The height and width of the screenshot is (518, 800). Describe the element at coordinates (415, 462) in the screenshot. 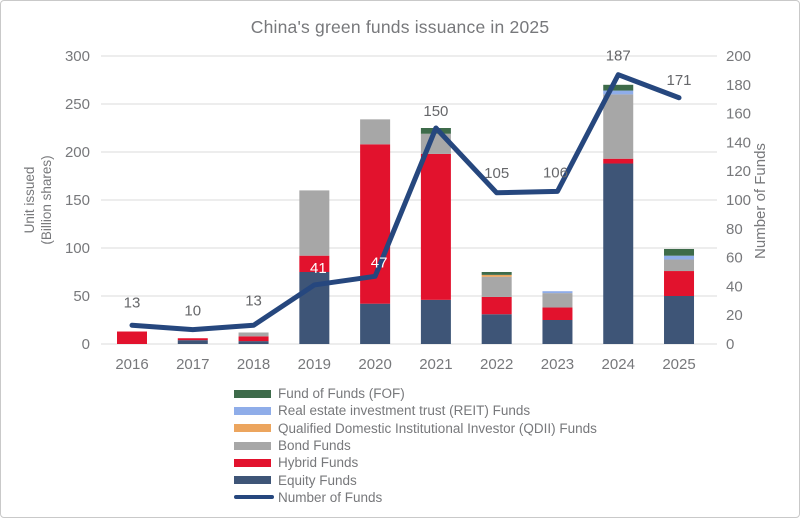

I see `legend-row: Hybrid Funds` at that location.